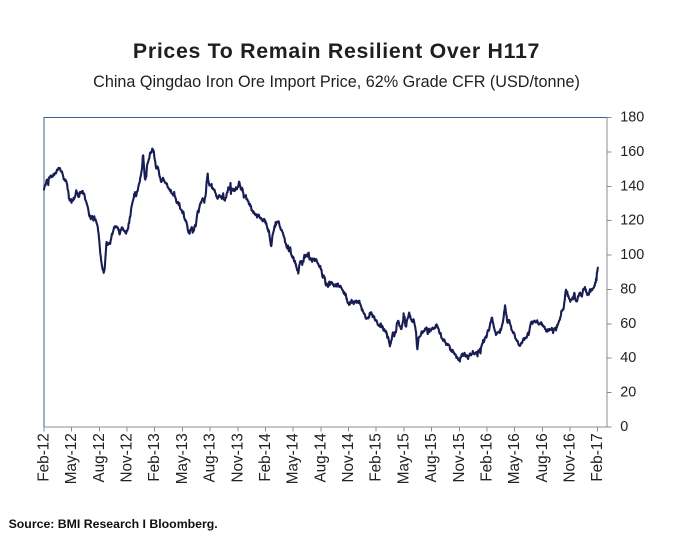  Describe the element at coordinates (570, 457) in the screenshot. I see `svg-text: Nov-16` at that location.